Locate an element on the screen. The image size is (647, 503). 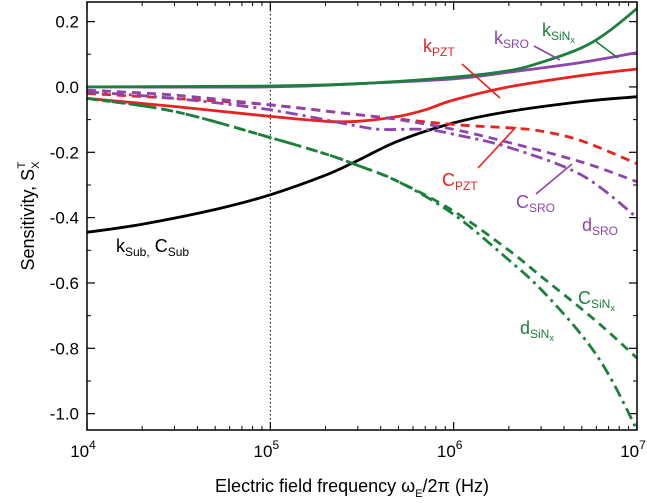
label-d-sro: dSRO is located at coordinates (600, 226).